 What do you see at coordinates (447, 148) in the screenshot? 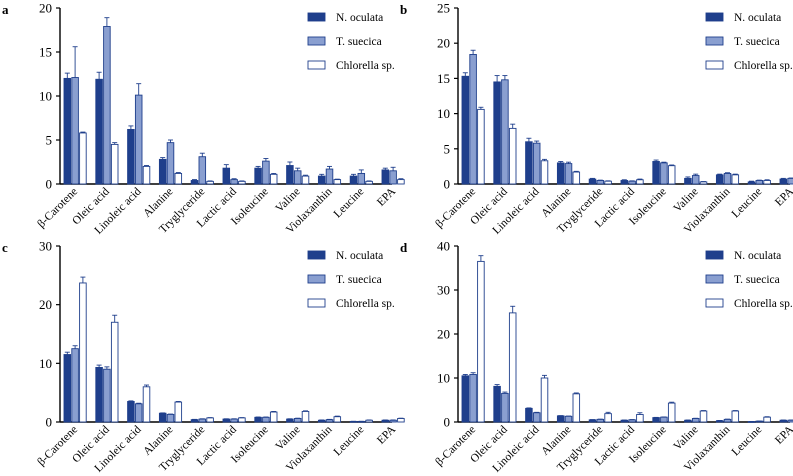
I see `y-tick-label: 5` at bounding box center [447, 148].